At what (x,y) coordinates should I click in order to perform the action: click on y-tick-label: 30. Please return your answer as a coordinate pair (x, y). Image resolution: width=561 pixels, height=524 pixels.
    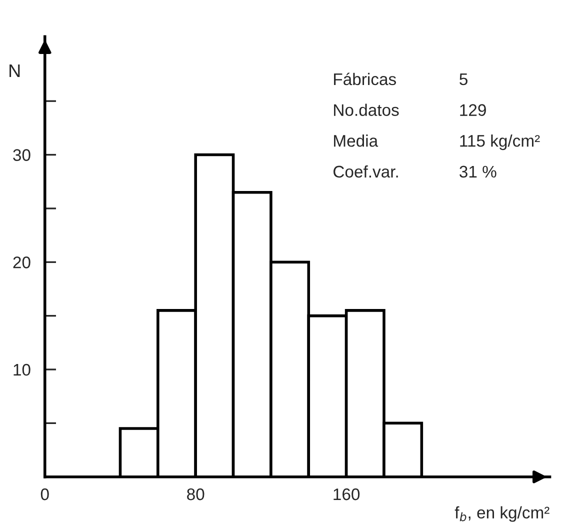
    Looking at the image, I should click on (21, 155).